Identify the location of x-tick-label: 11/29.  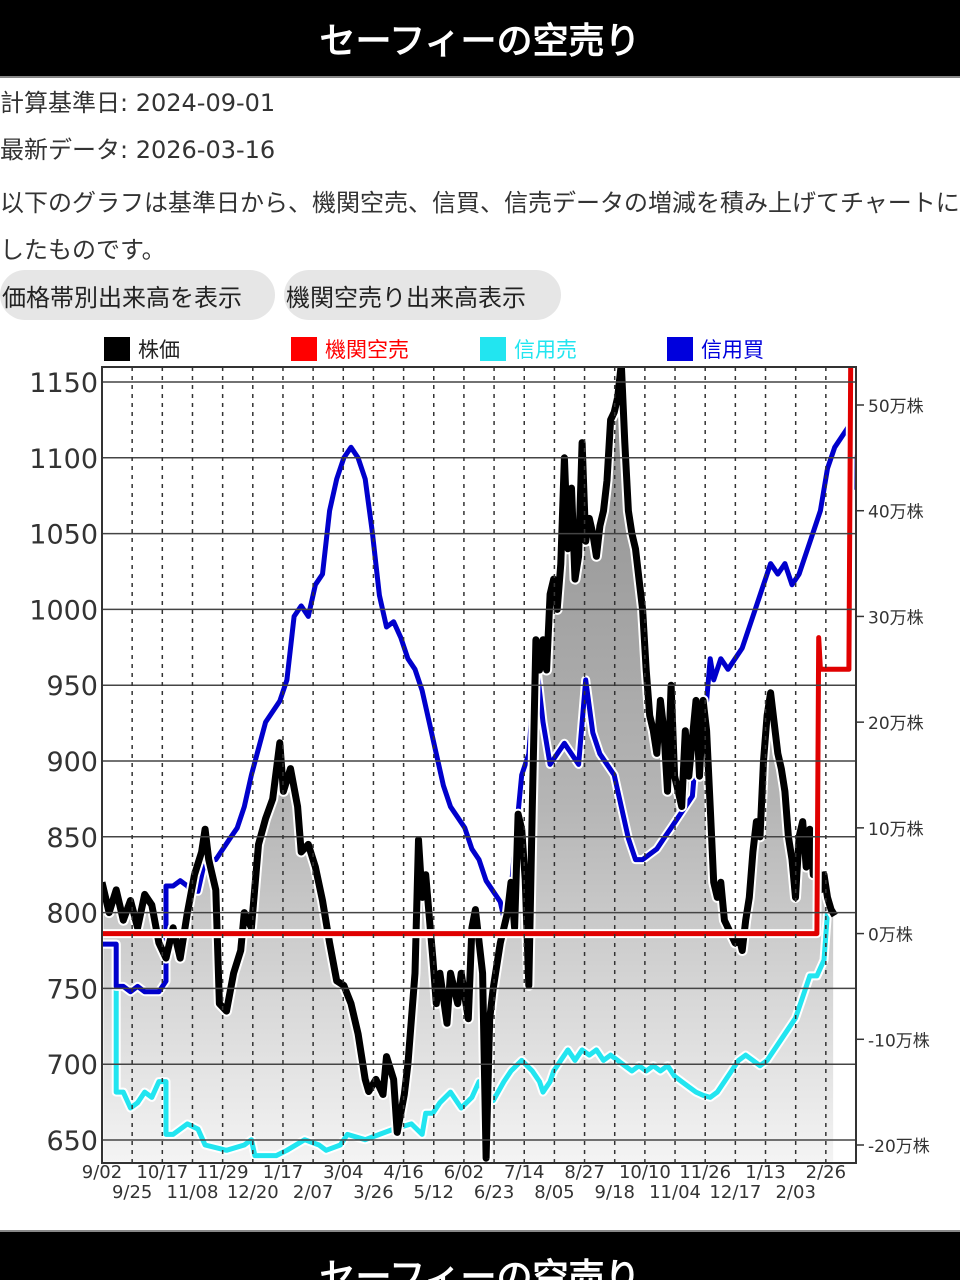
(223, 1172).